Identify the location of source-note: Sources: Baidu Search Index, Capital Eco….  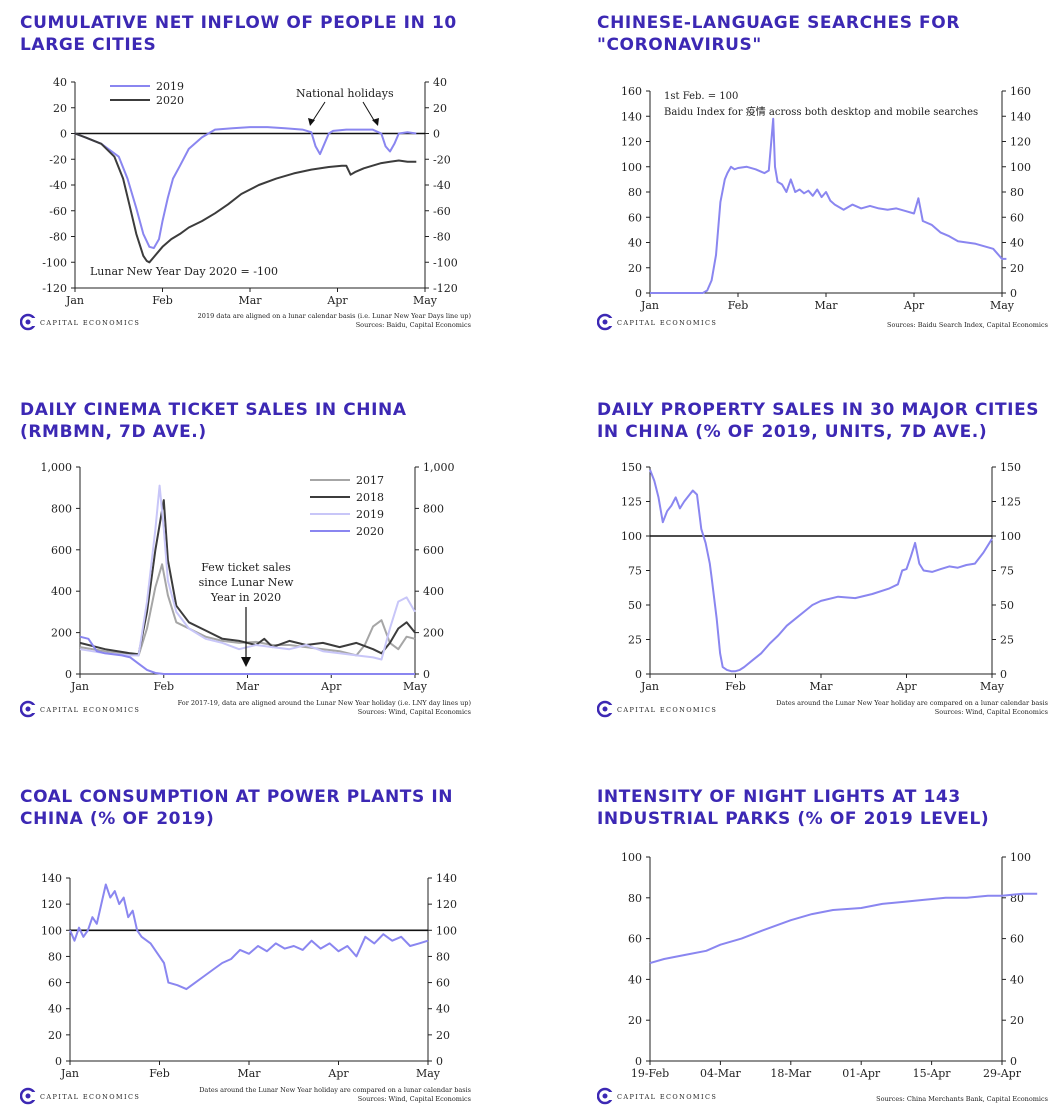
(967, 325).